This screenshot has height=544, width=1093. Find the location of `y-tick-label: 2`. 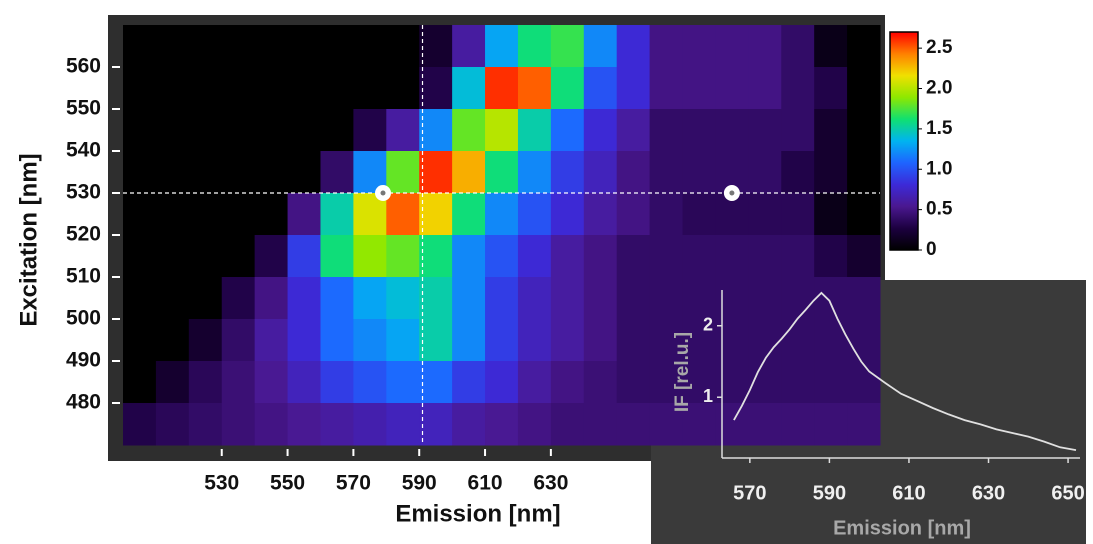

y-tick-label: 2 is located at coordinates (708, 324).